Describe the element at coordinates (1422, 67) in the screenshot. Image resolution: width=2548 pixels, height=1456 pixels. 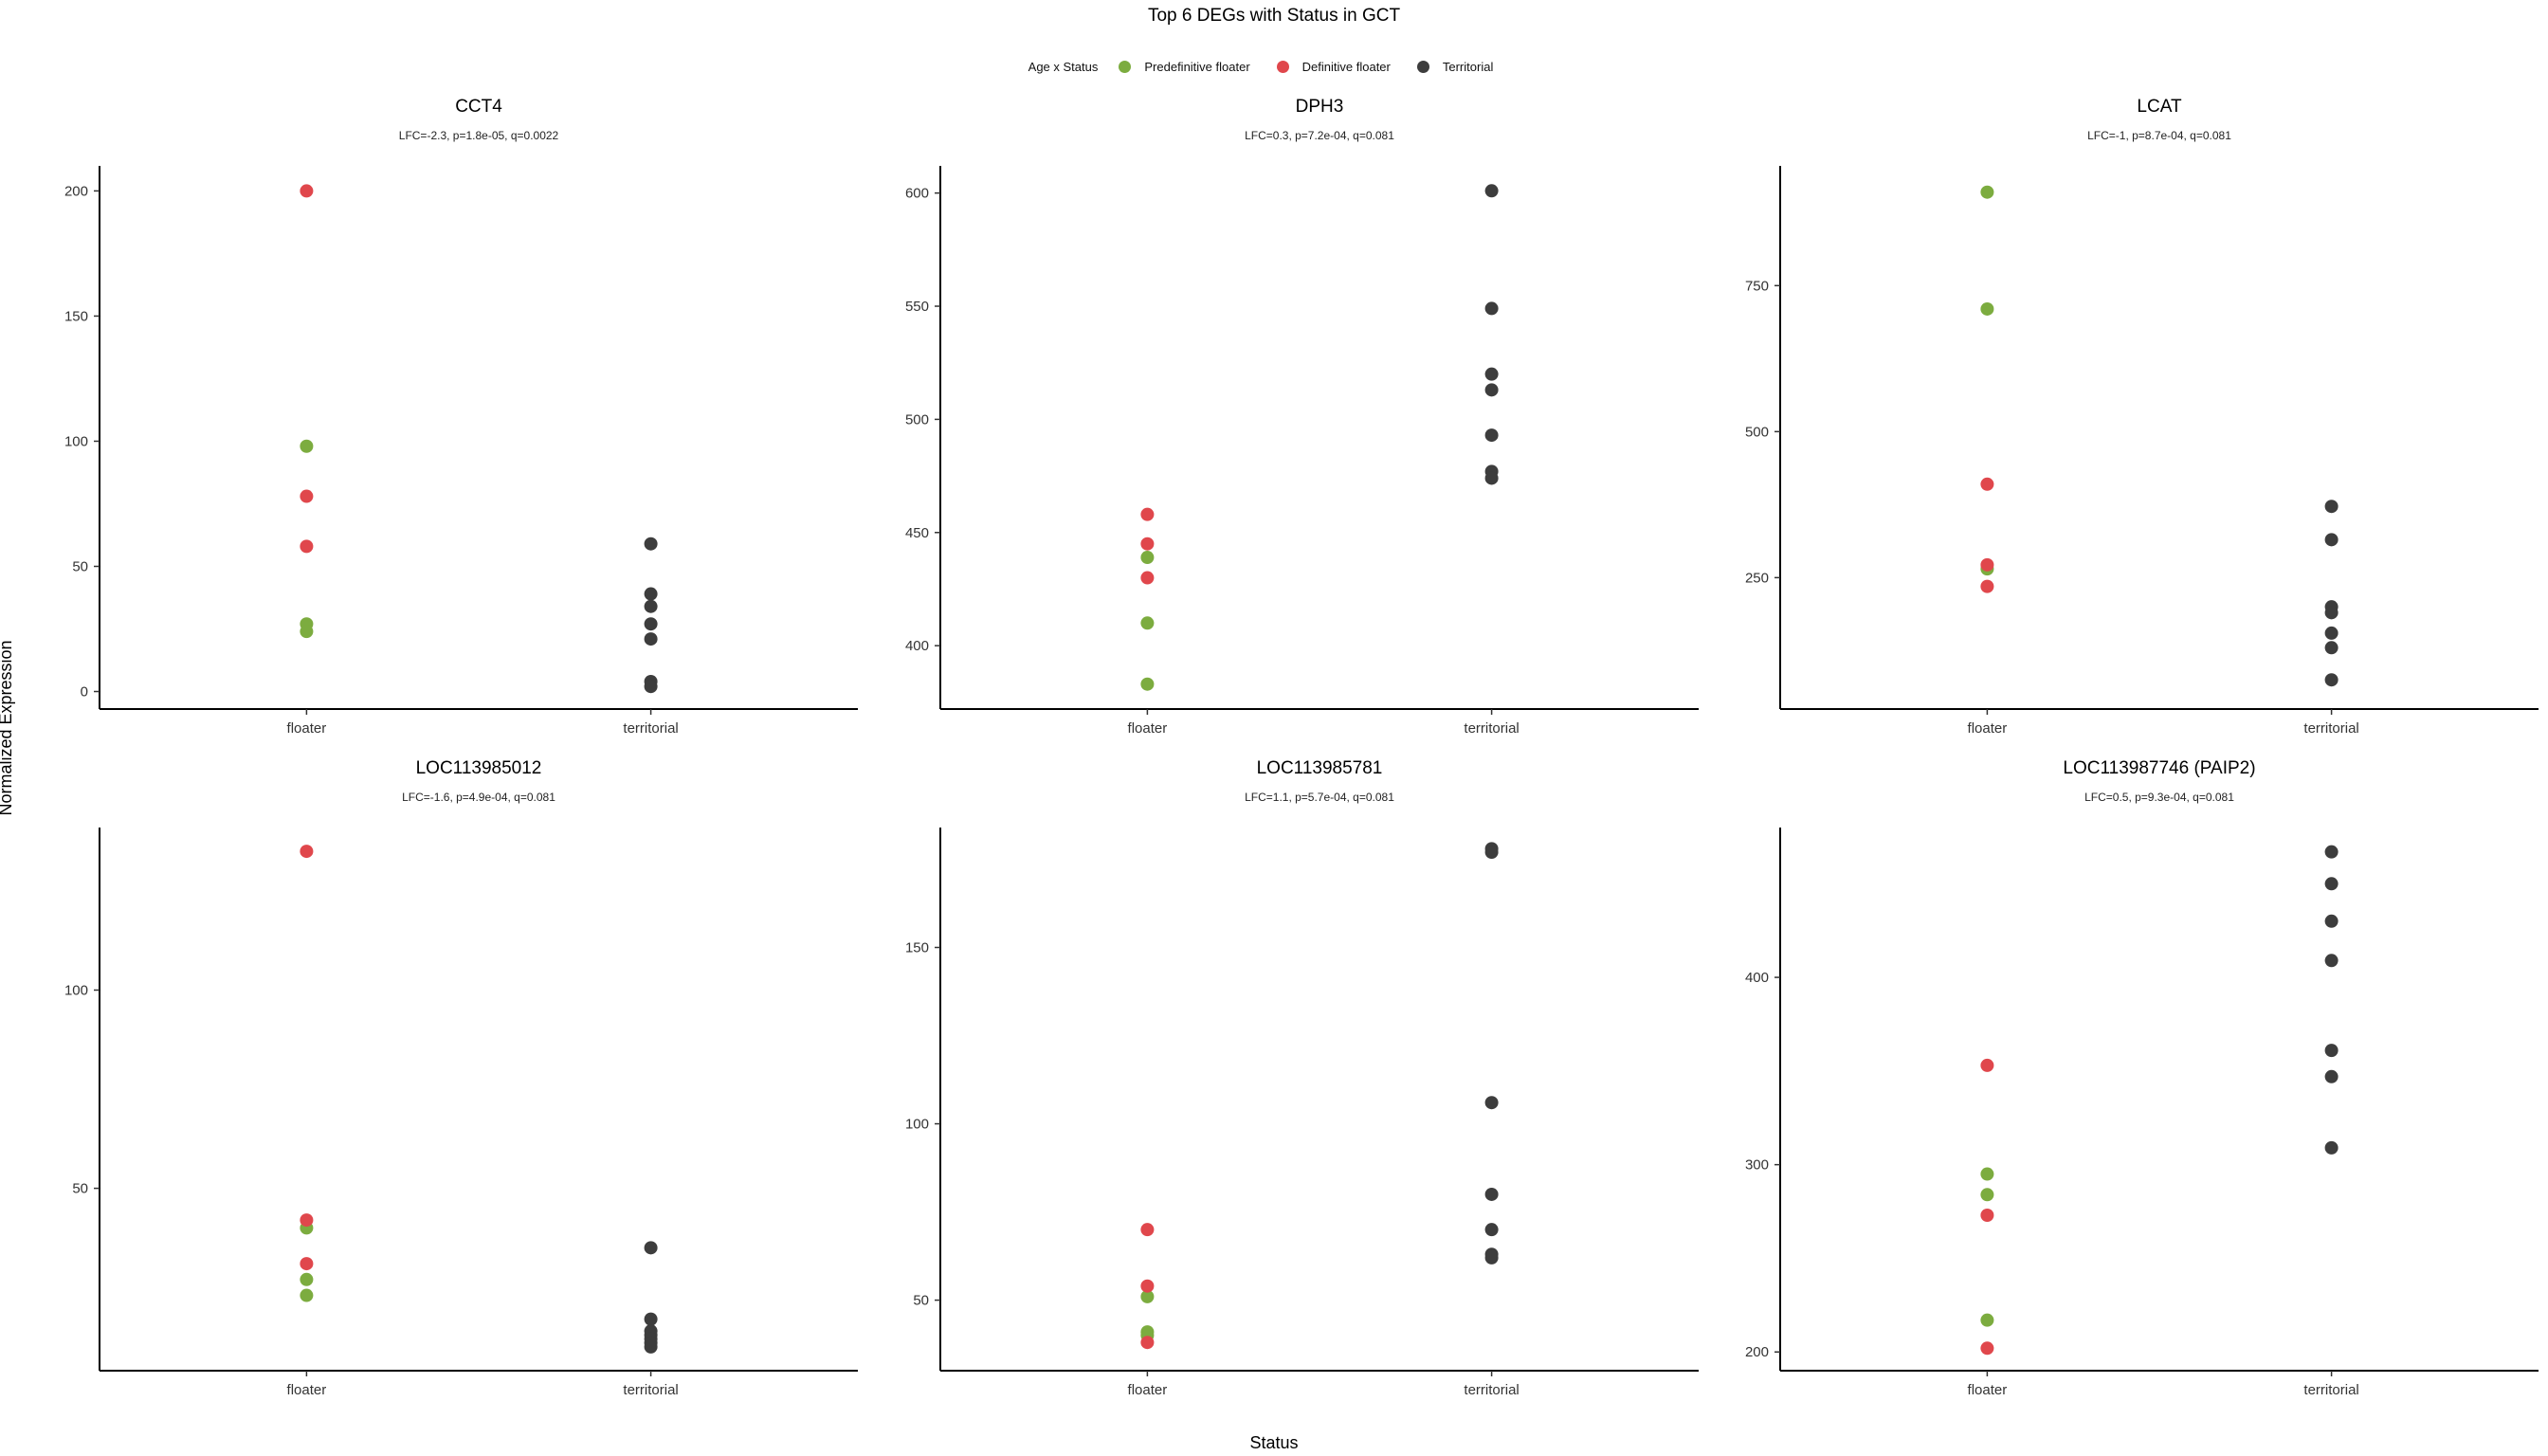
I see `legend-key-territorial` at that location.